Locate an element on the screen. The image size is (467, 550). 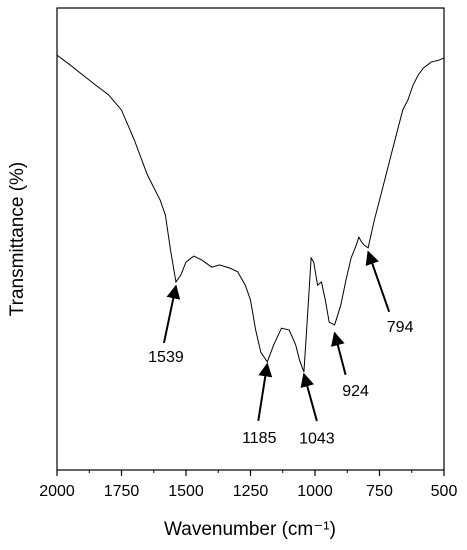
y-axis-label: Transmittance (%) is located at coordinates (17, 239).